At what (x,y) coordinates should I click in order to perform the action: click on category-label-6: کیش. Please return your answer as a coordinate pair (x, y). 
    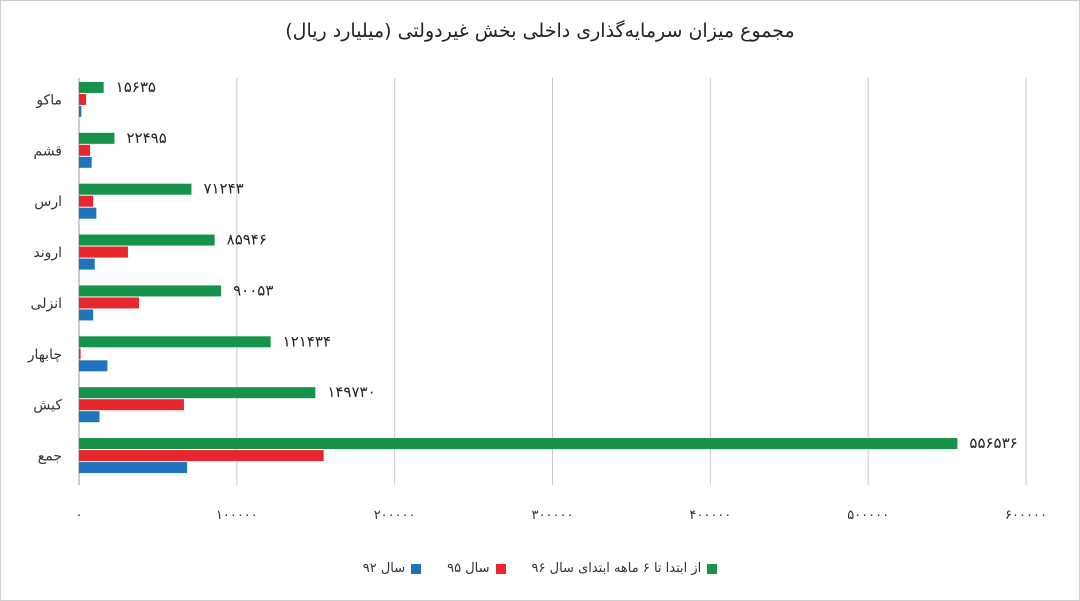
    Looking at the image, I should click on (47, 406).